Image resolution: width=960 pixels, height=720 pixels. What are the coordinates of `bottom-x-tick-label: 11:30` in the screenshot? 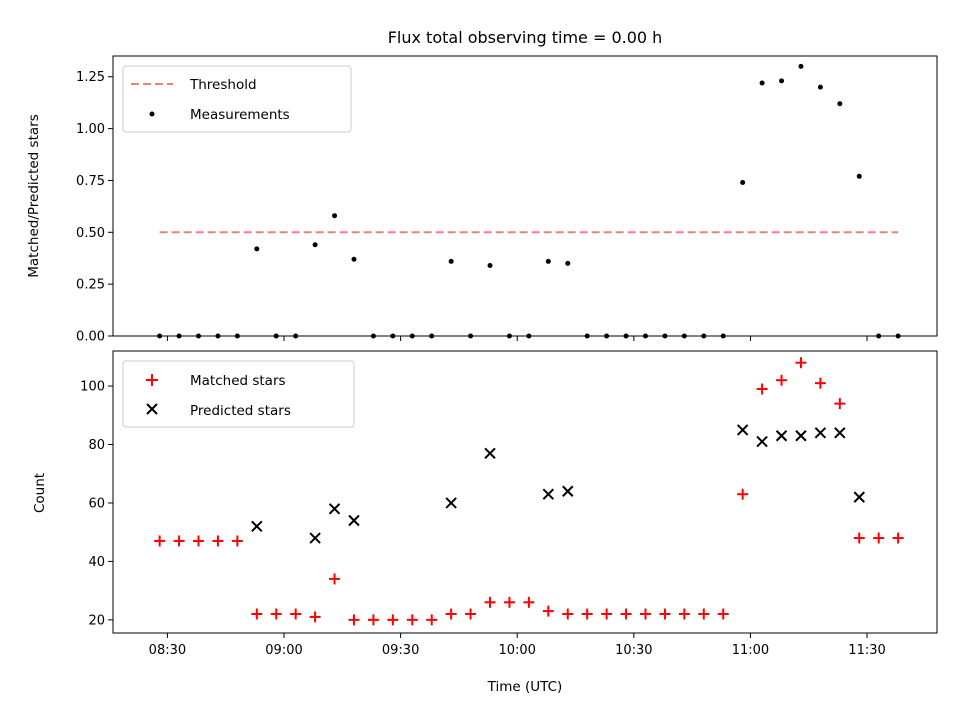 It's located at (866, 650).